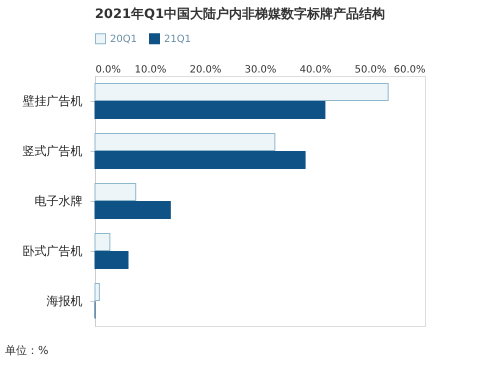  Describe the element at coordinates (206, 70) in the screenshot. I see `x-tick-label: 20.0%` at that location.